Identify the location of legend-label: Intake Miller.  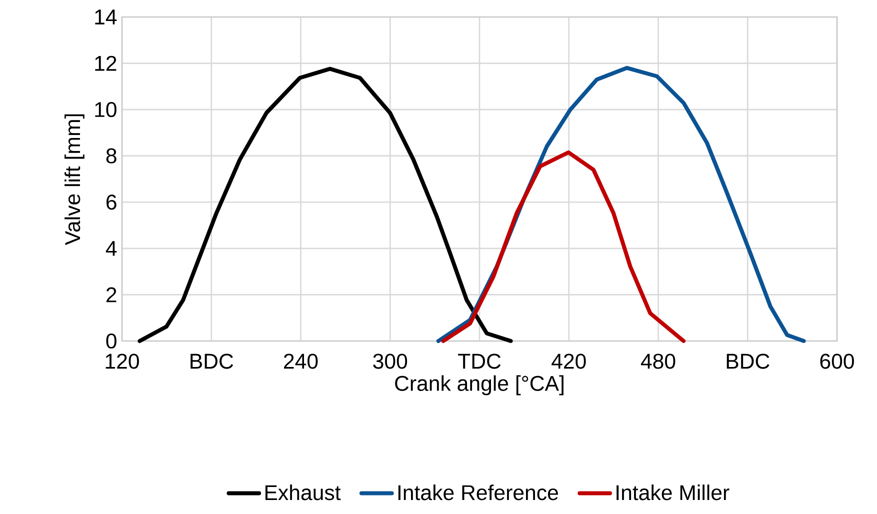
(673, 492).